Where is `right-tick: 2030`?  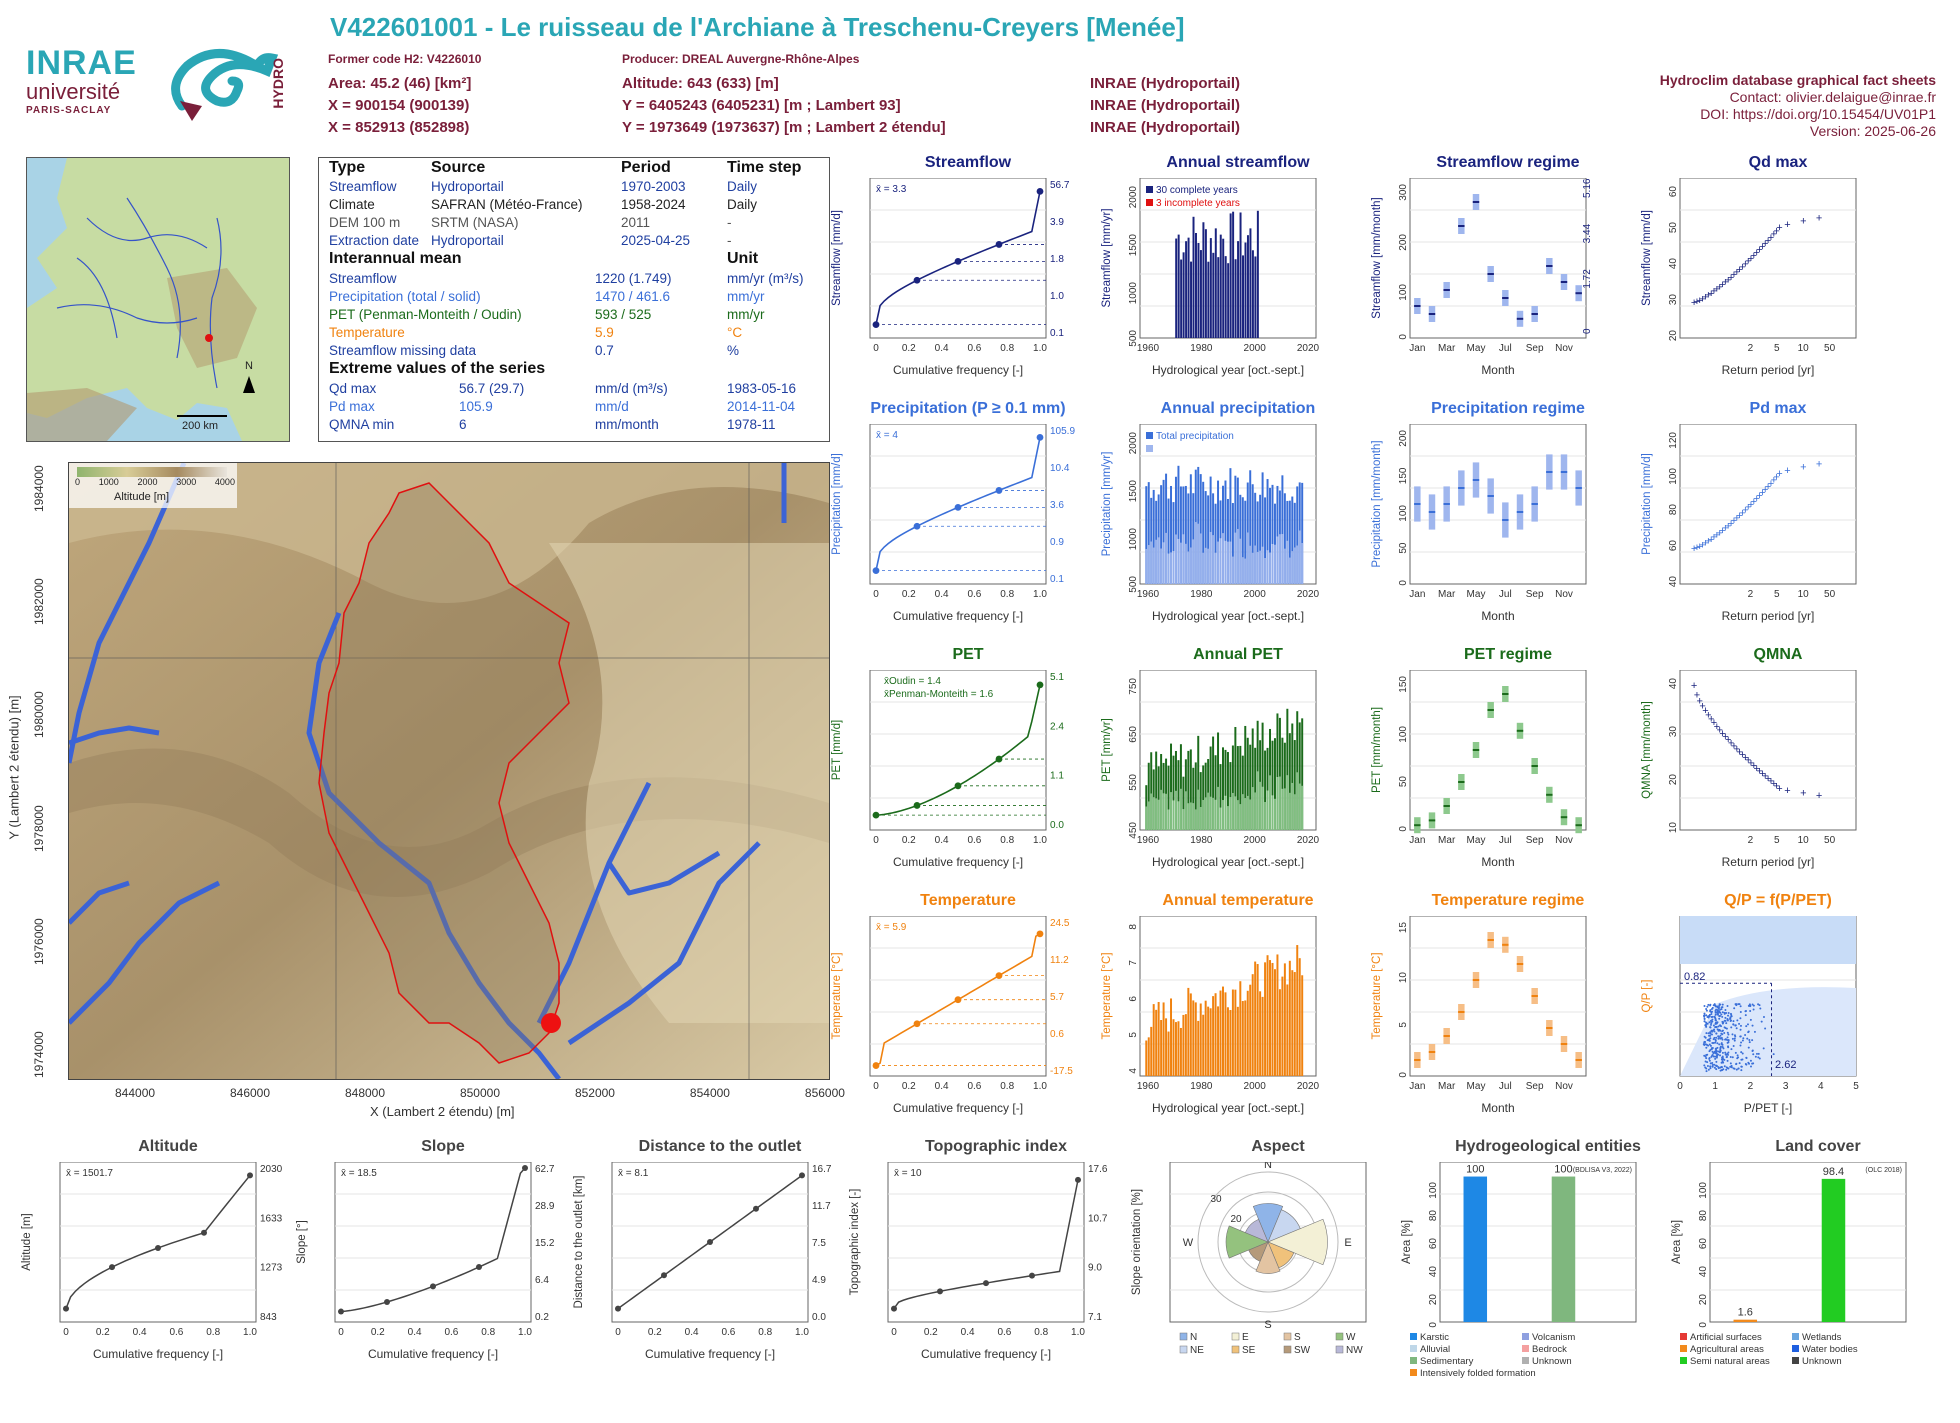 right-tick: 2030 is located at coordinates (271, 1169).